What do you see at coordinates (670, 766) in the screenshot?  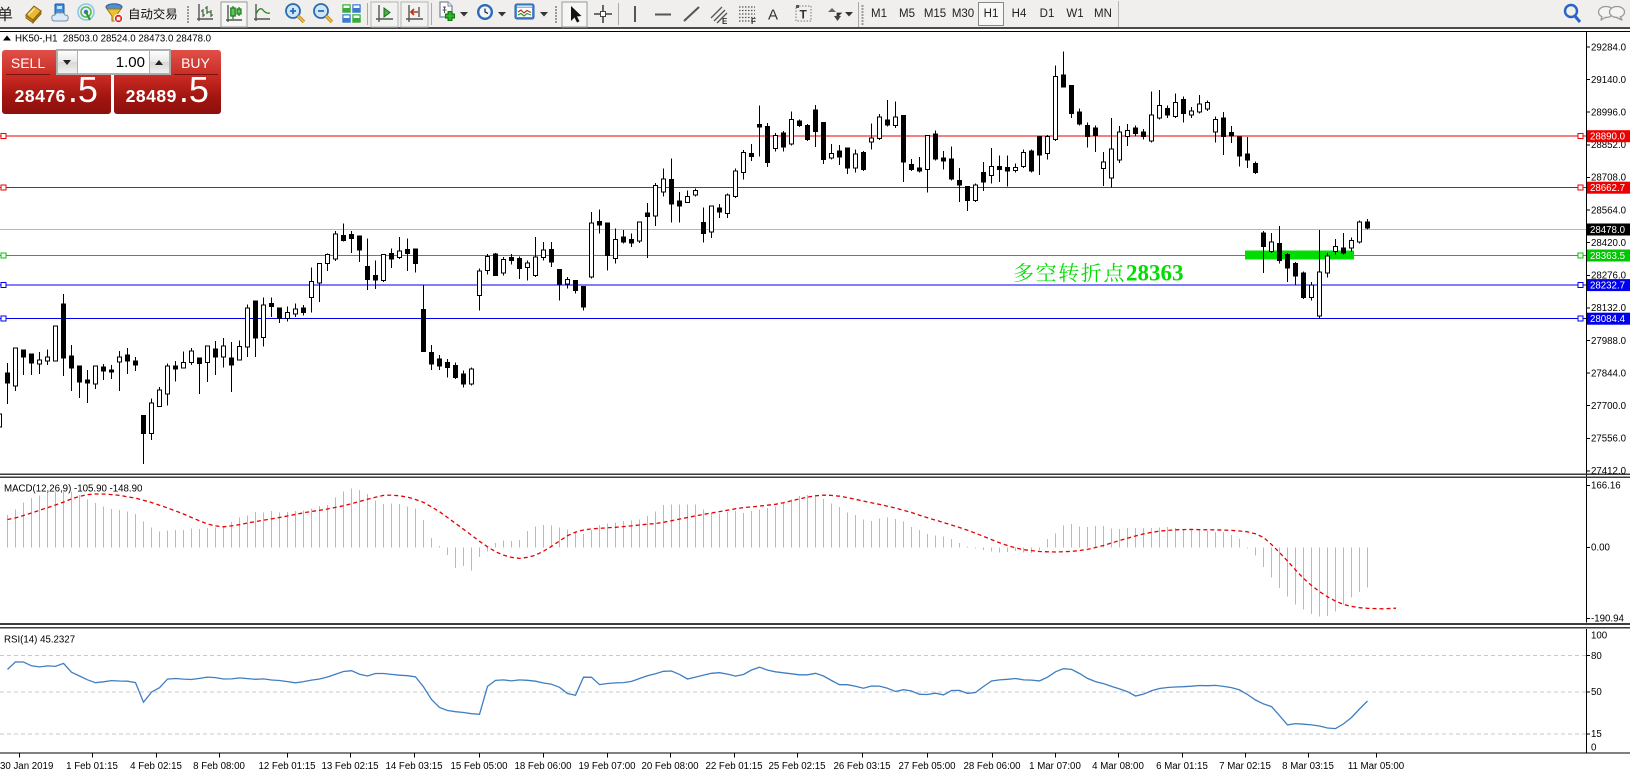 I see `svg-text: 20 Feb 08:00` at bounding box center [670, 766].